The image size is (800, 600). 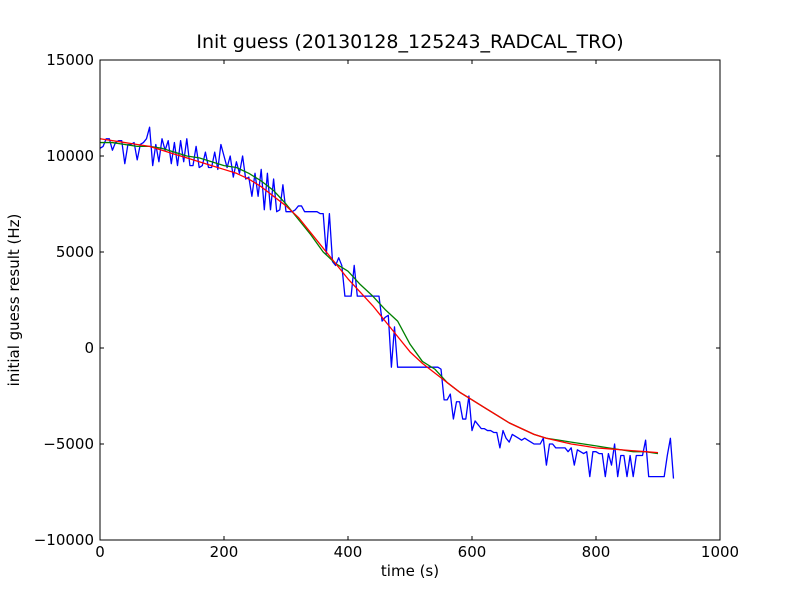 I want to click on x-tick-label: 600, so click(x=472, y=552).